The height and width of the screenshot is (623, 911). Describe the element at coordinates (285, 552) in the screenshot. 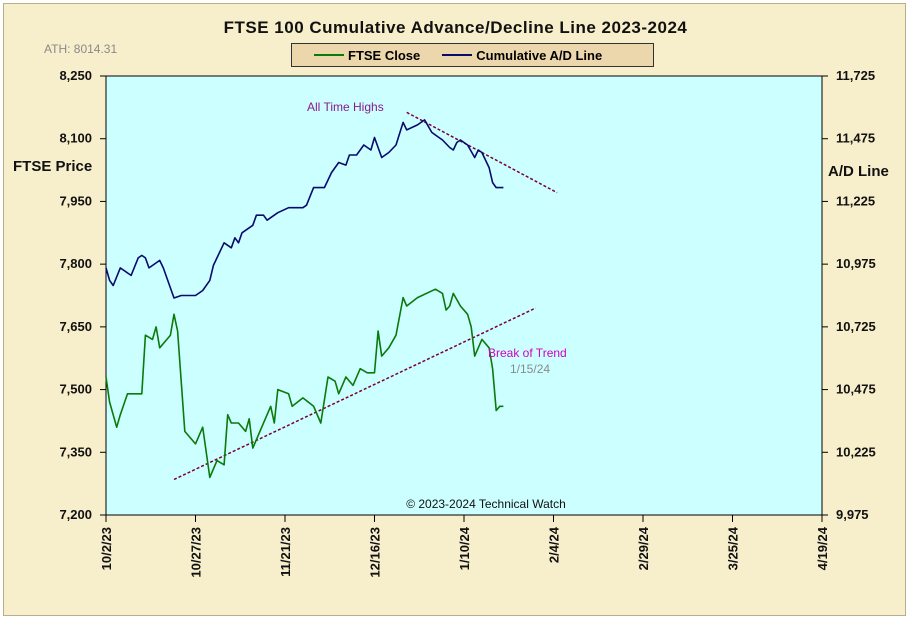

I see `x-tick-label: 11/21/23` at that location.